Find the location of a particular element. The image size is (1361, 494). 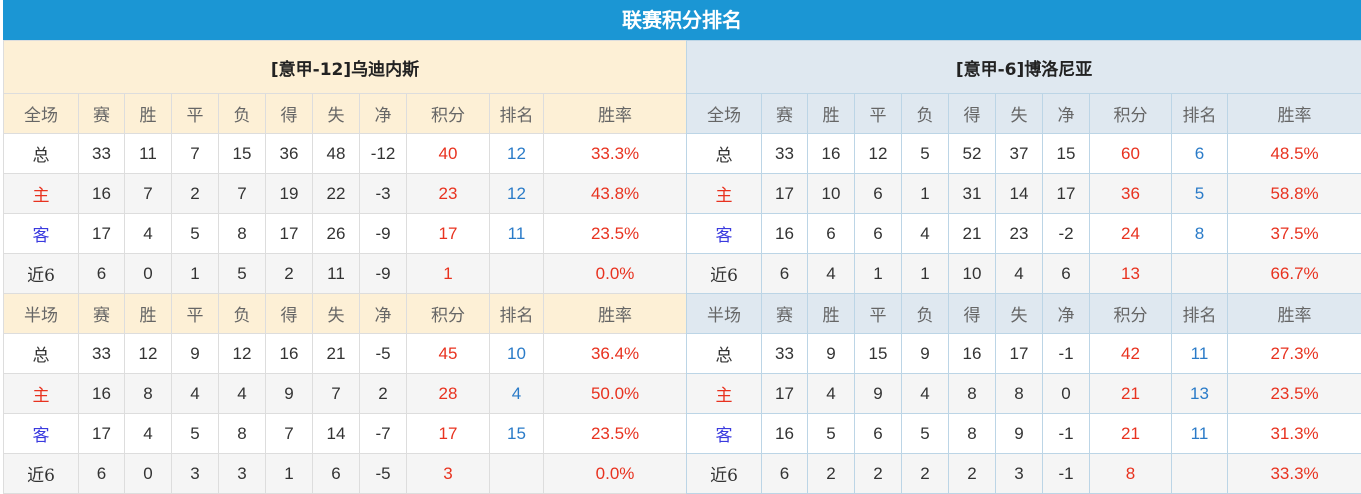

rank: 12 is located at coordinates (517, 194).